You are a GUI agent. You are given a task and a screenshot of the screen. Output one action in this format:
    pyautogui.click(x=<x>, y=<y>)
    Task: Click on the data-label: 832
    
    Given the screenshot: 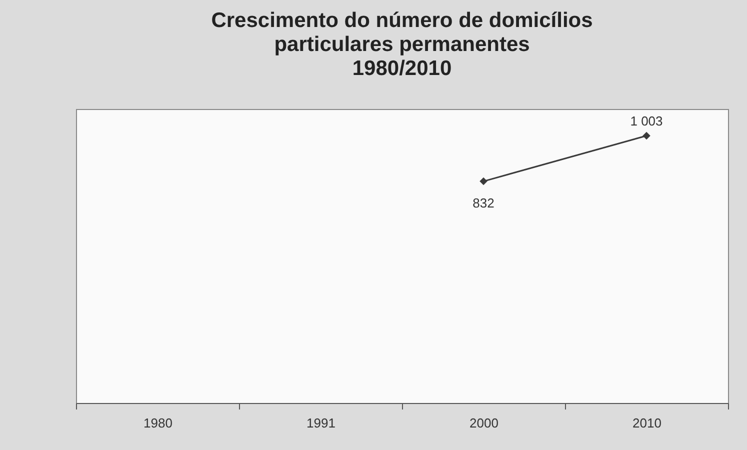 What is the action you would take?
    pyautogui.click(x=483, y=202)
    